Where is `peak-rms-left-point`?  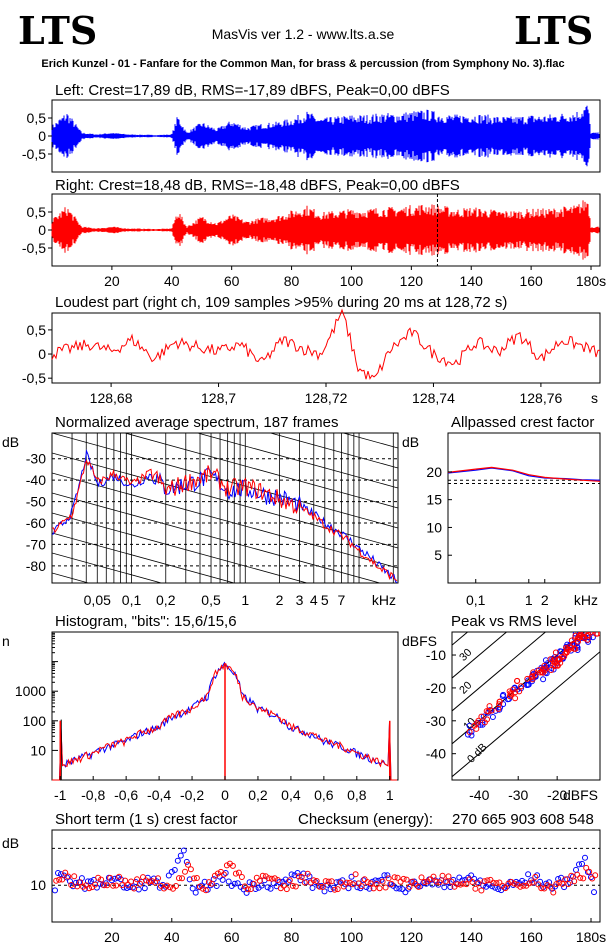
peak-rms-left-point is located at coordinates (553, 669).